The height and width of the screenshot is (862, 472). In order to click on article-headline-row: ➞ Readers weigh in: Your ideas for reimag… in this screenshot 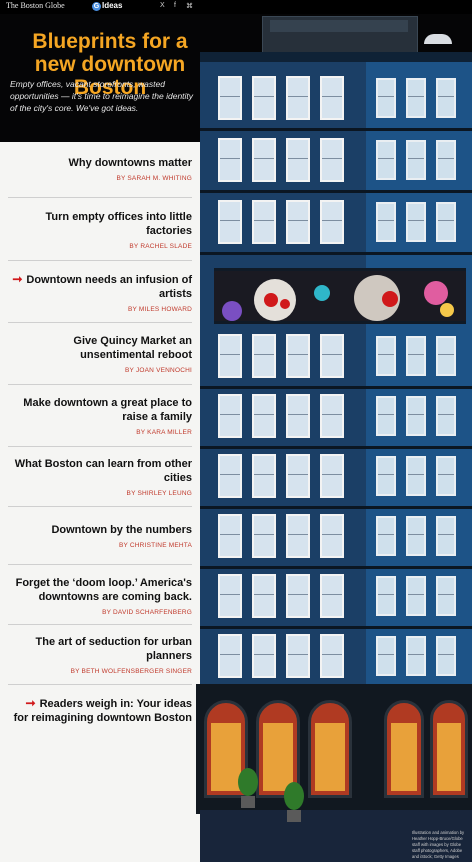, I will do `click(100, 710)`.